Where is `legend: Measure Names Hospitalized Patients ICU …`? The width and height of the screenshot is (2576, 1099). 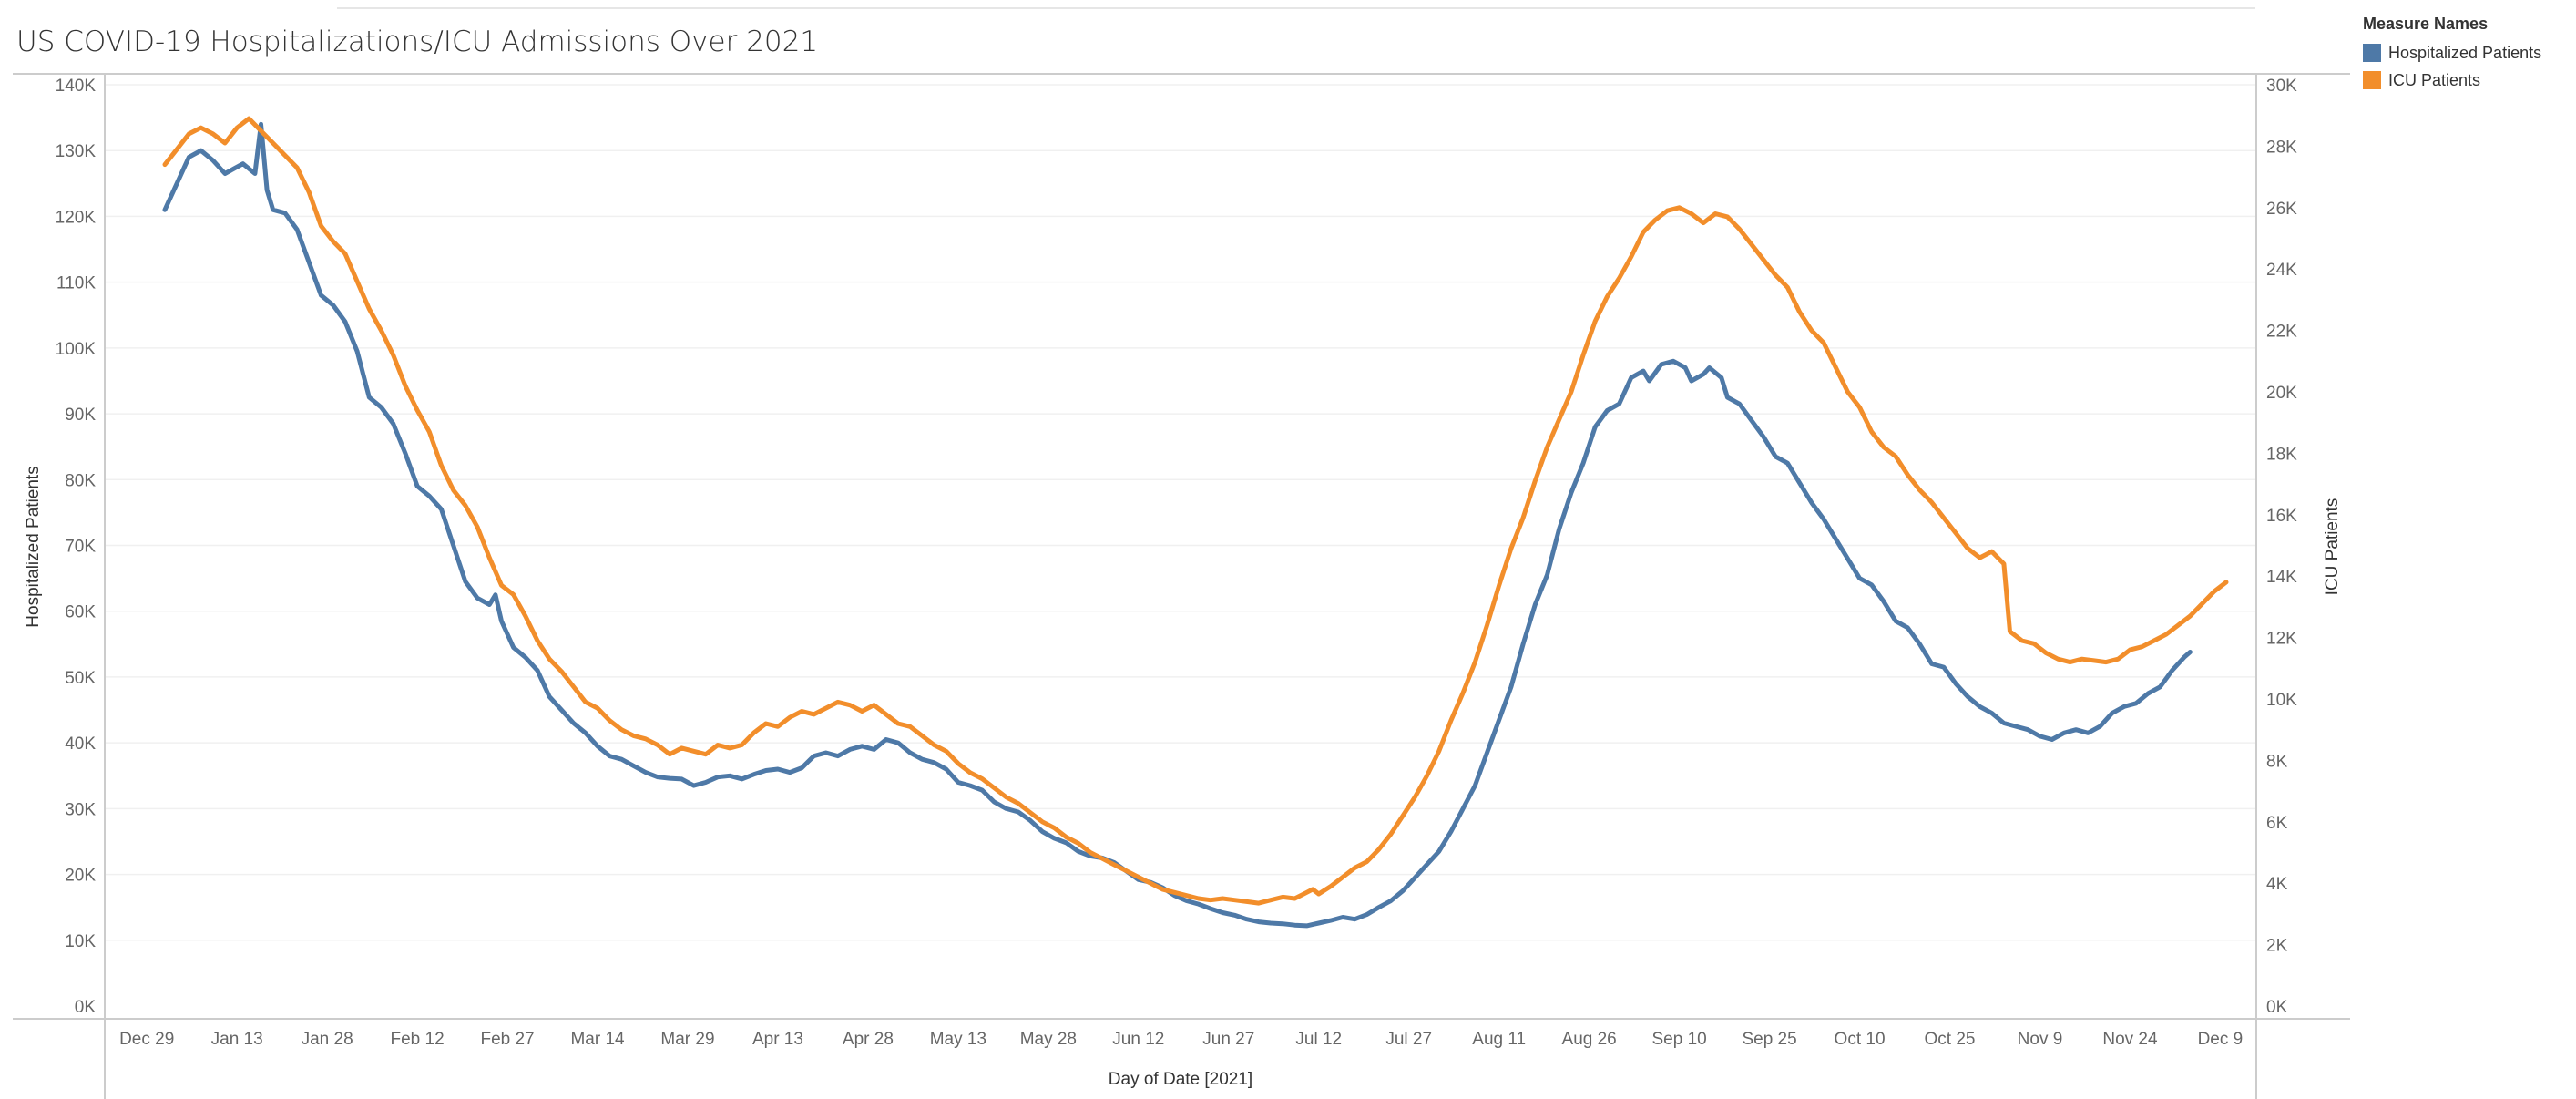 legend: Measure Names Hospitalized Patients ICU … is located at coordinates (2452, 54).